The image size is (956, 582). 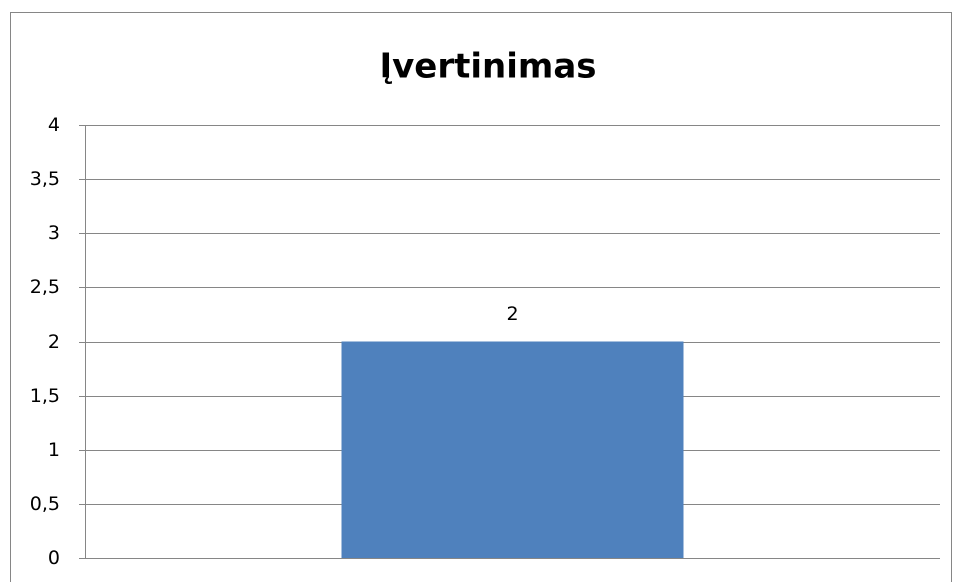 I want to click on y-tick-label: 3,5, so click(x=45, y=179).